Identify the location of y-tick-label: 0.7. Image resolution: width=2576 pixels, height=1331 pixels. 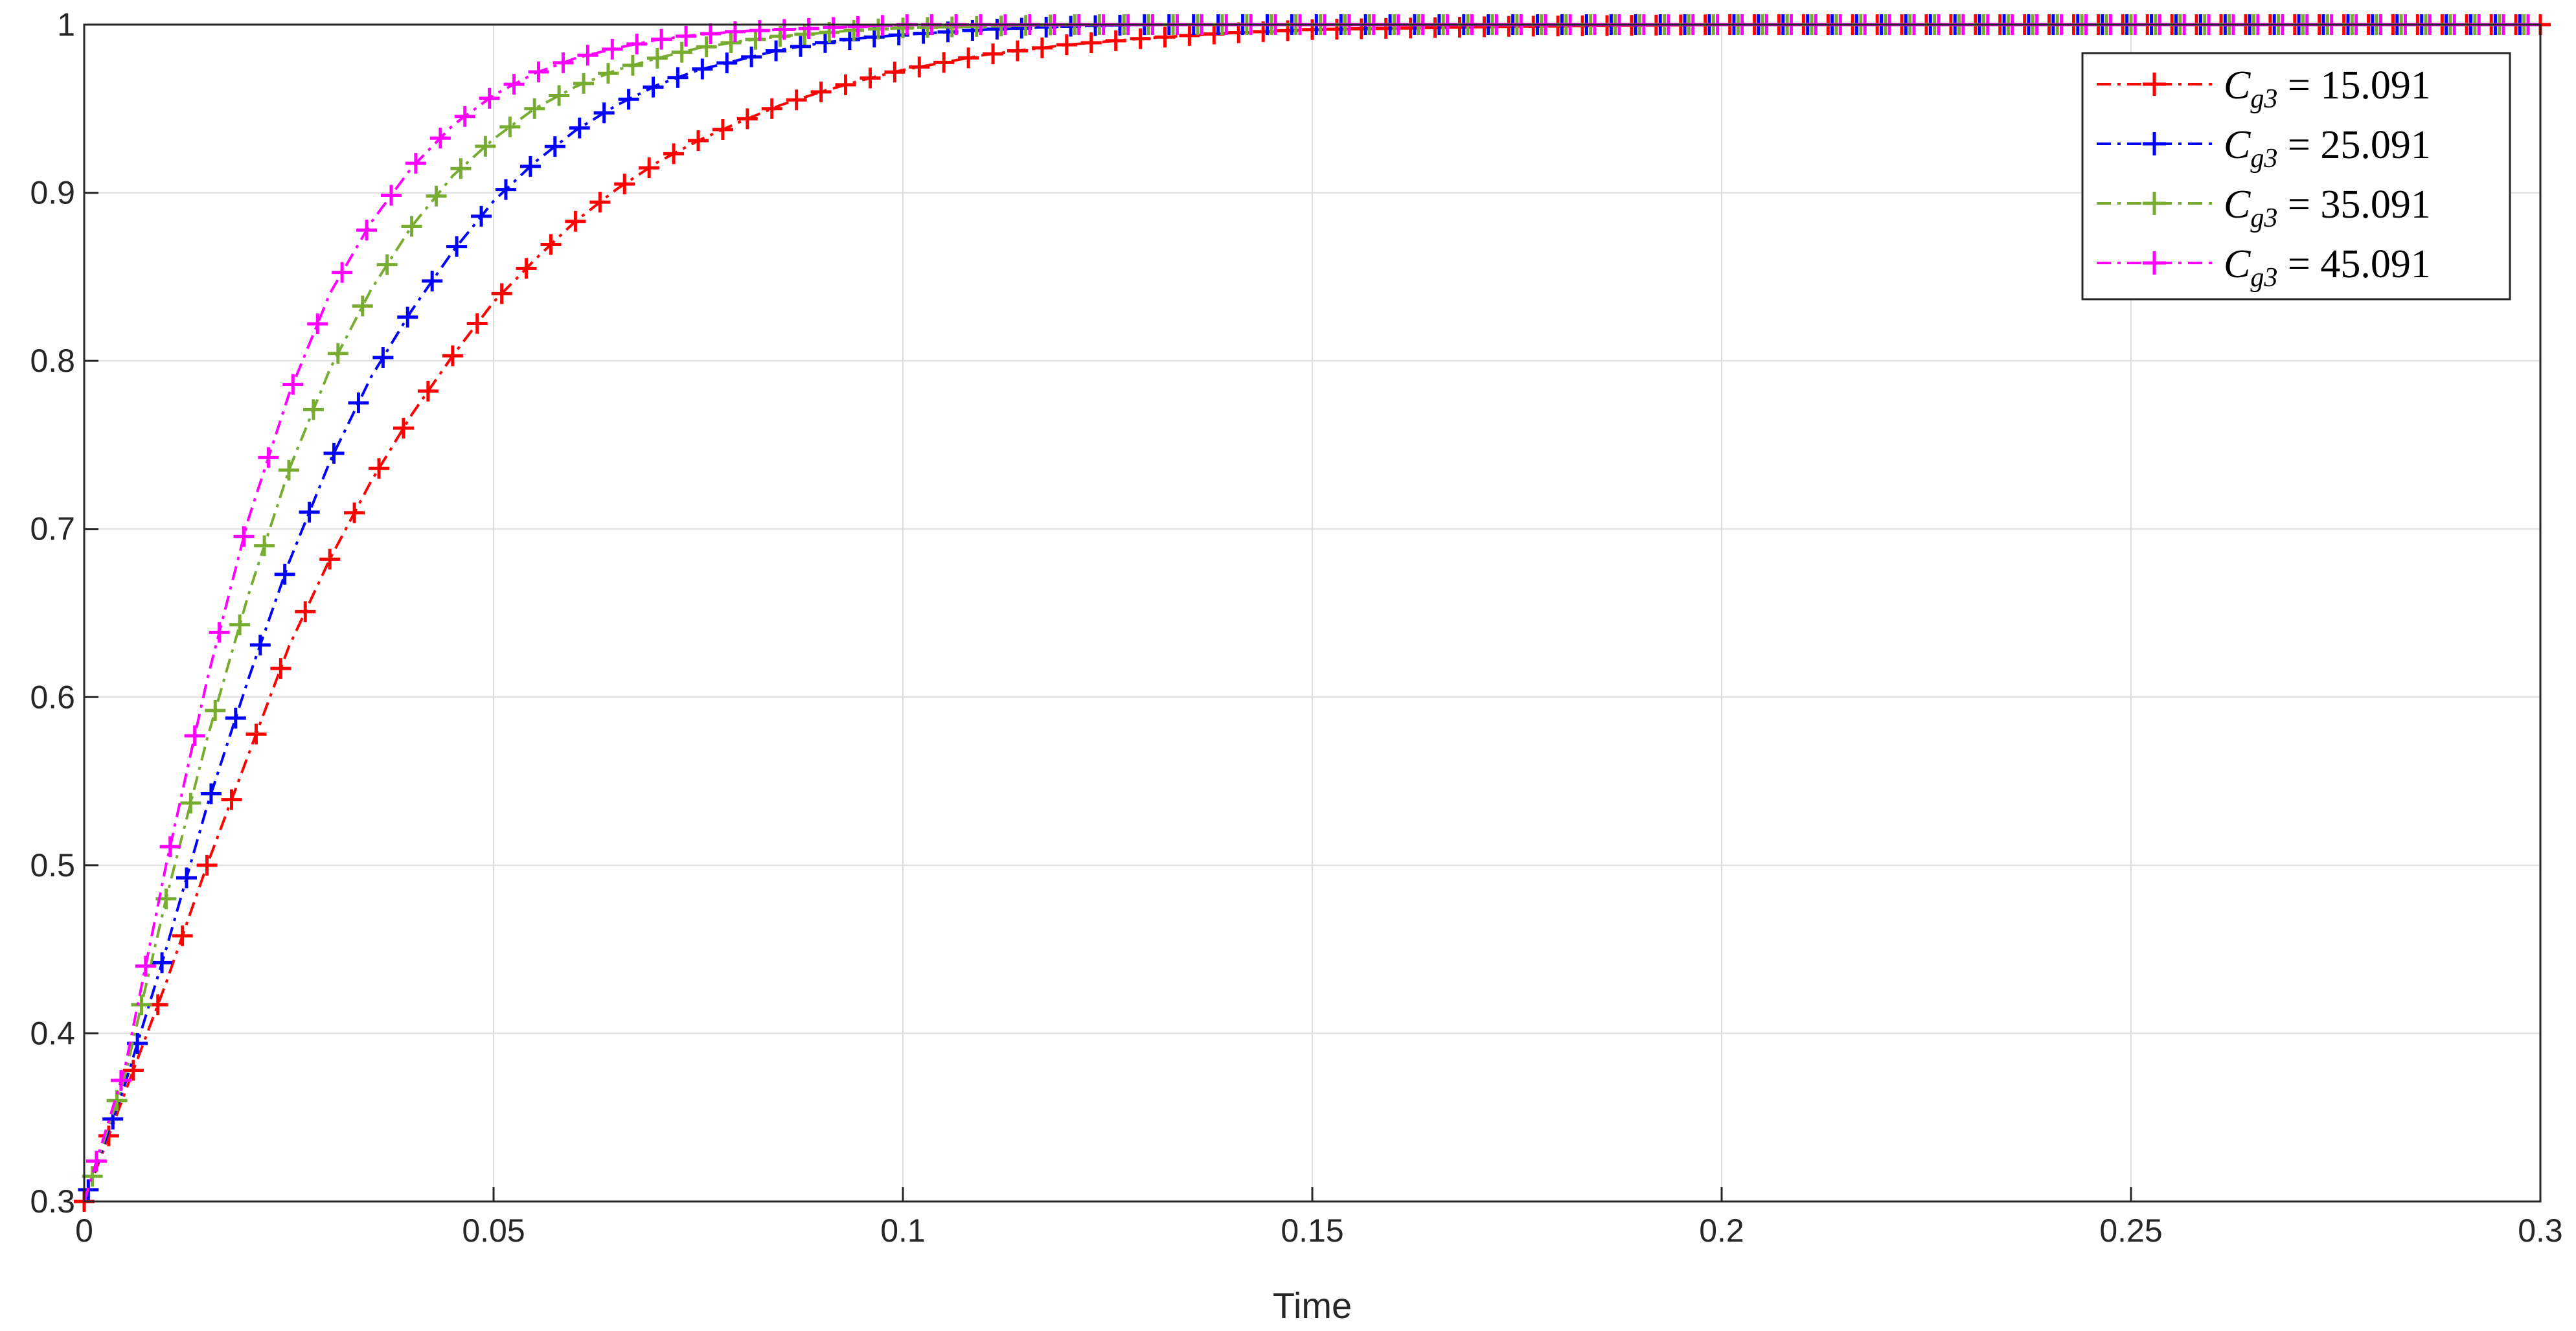
(52, 529).